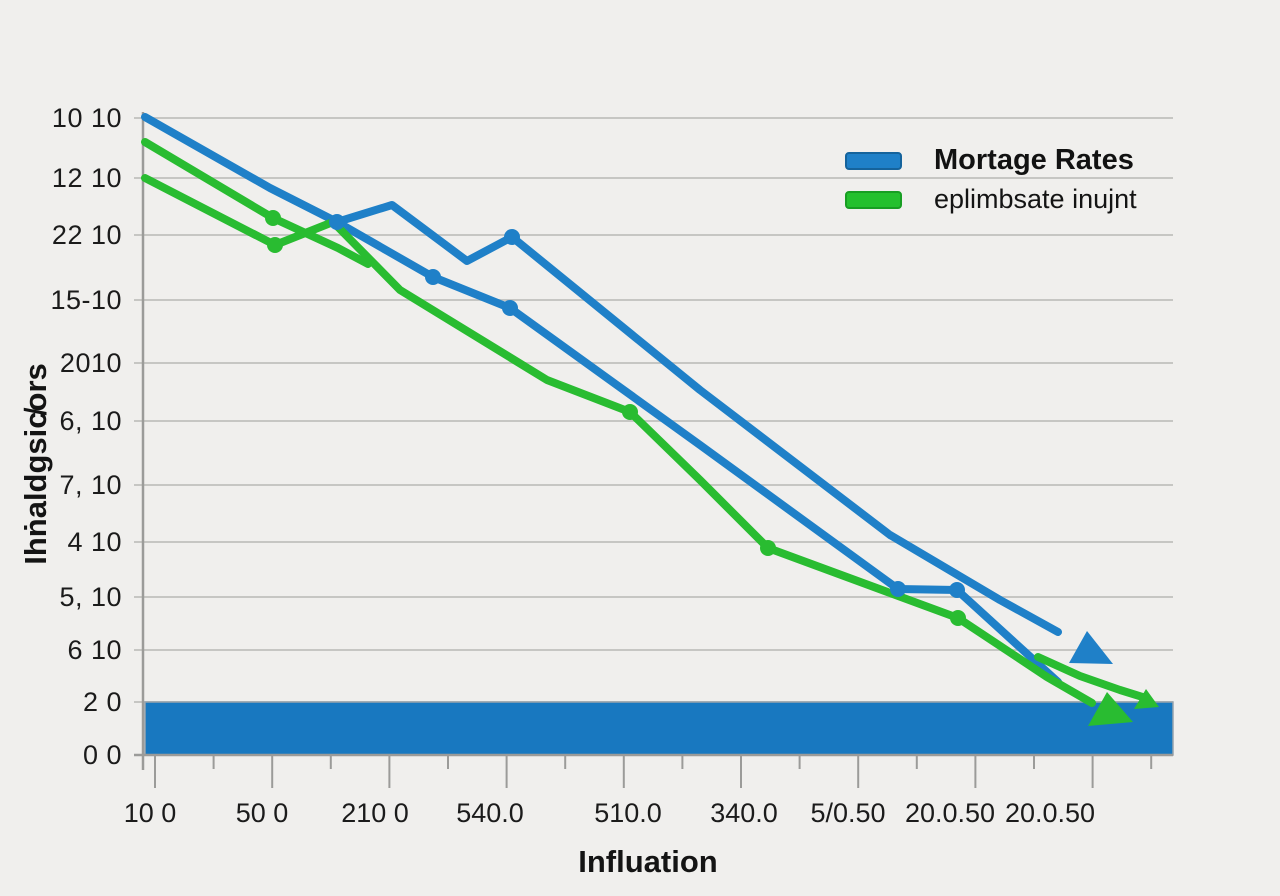 The width and height of the screenshot is (1280, 896). What do you see at coordinates (90, 363) in the screenshot?
I see `y-tick-label: 2010` at bounding box center [90, 363].